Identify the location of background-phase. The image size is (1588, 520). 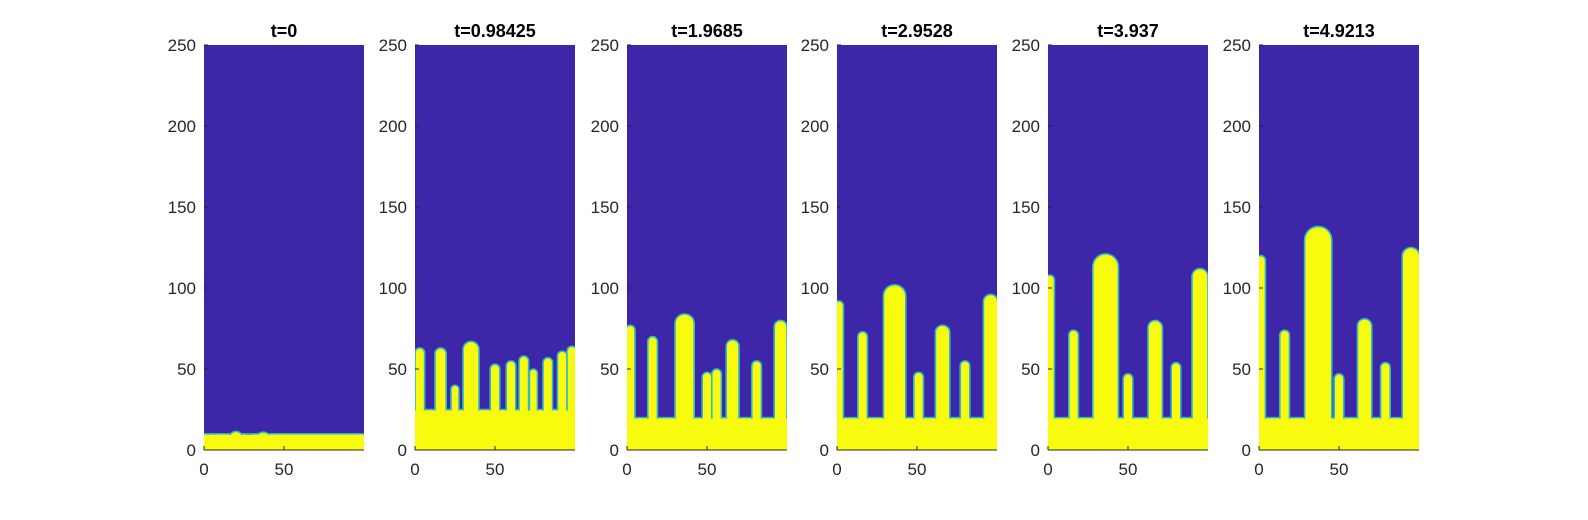
(284, 247).